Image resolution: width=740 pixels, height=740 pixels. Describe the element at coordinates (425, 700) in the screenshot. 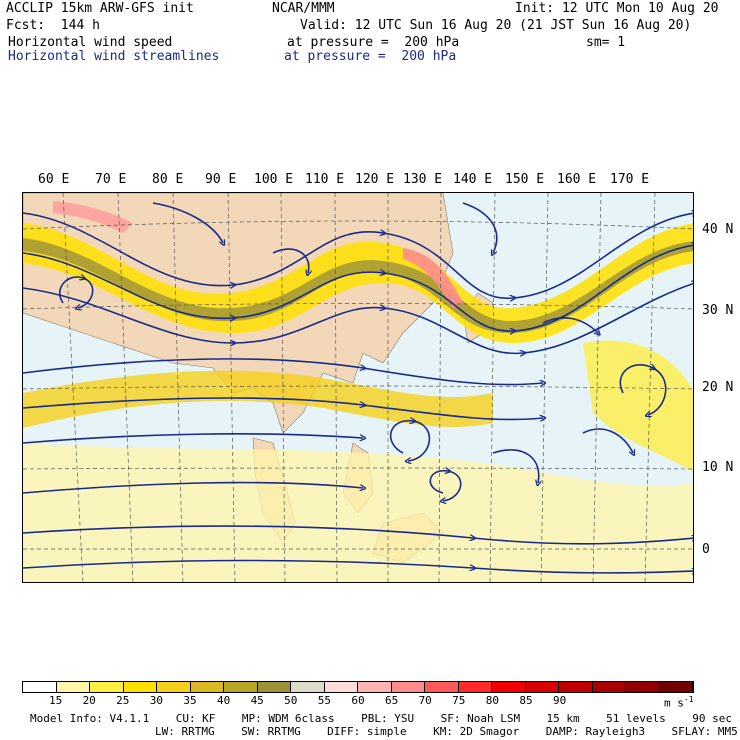

I see `colorbar-tick-label: 70` at that location.